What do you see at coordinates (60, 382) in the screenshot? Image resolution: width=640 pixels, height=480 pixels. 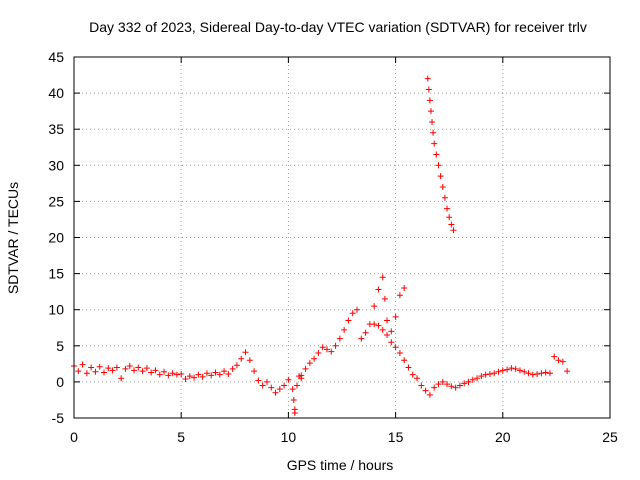 I see `y-tick-label: 0` at bounding box center [60, 382].